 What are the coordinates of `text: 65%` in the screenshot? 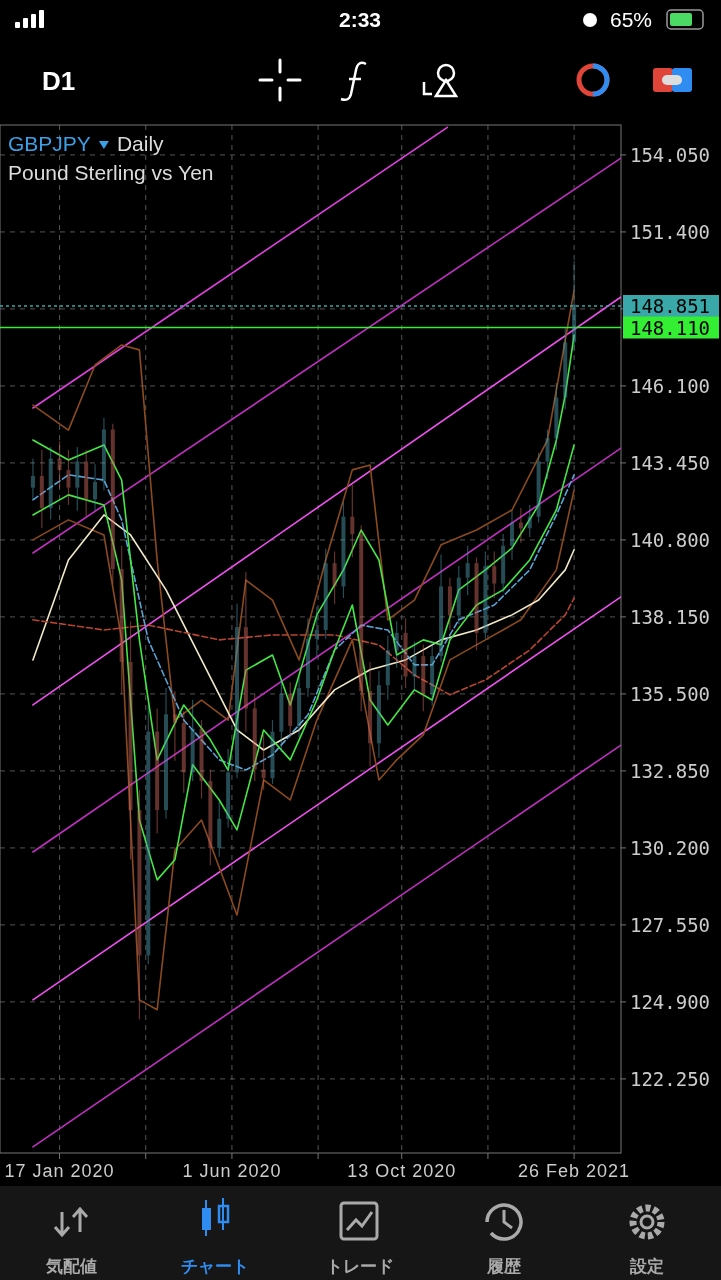 It's located at (631, 19).